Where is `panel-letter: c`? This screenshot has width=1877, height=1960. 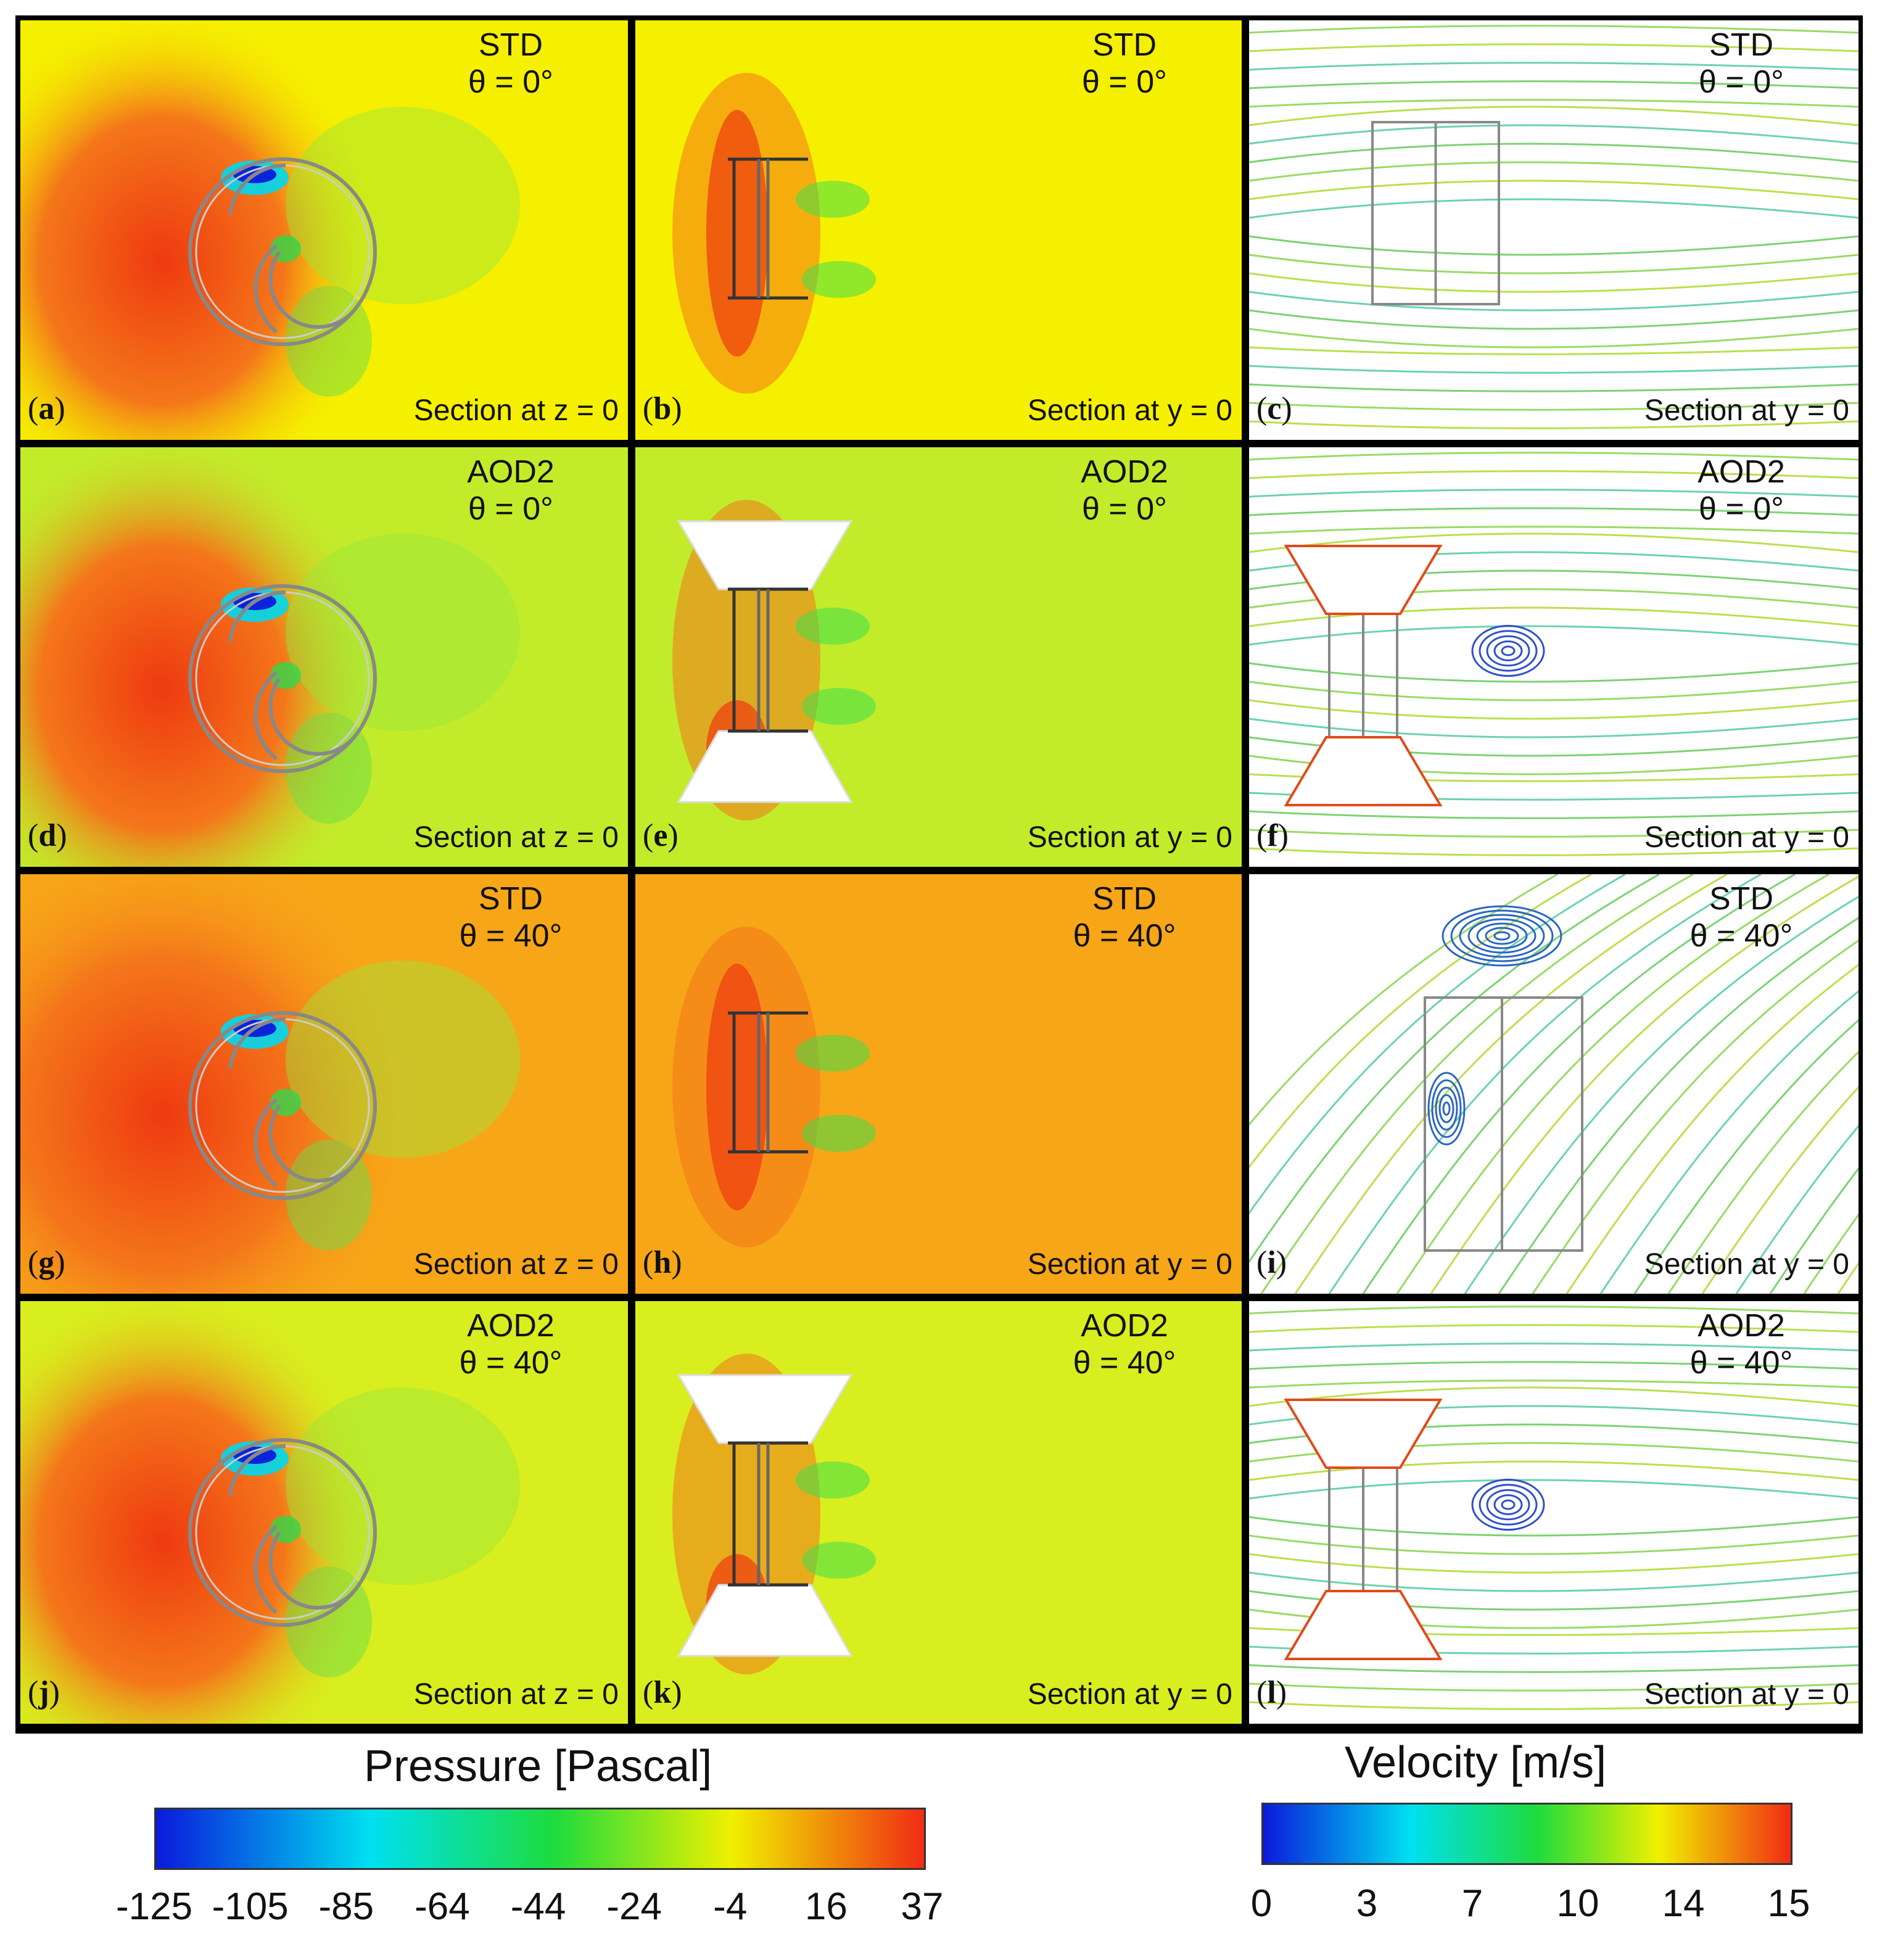
panel-letter: c is located at coordinates (1274, 409).